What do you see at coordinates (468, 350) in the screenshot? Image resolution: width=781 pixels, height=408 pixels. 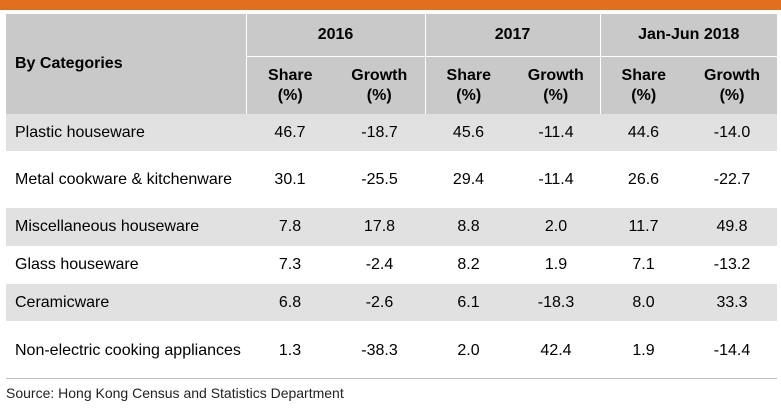 I see `cell-share-2017: 2.0` at bounding box center [468, 350].